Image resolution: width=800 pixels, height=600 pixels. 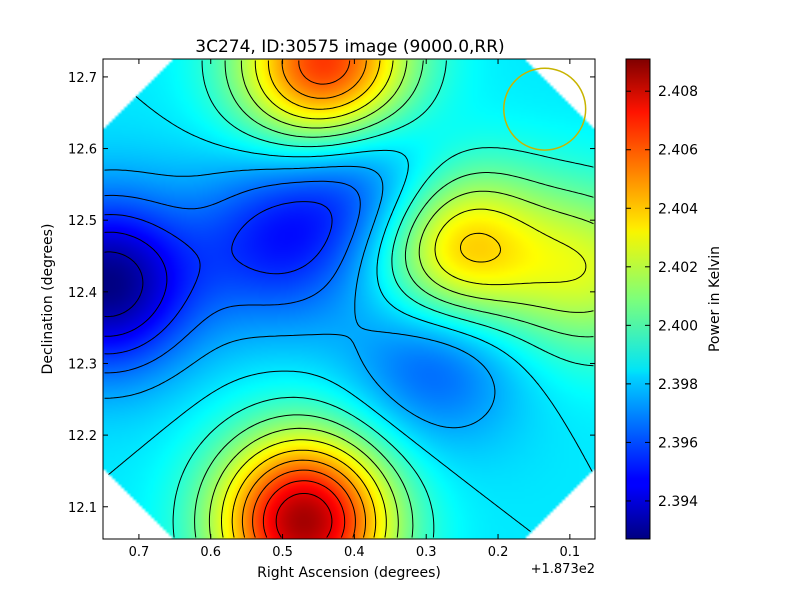 What do you see at coordinates (638, 299) in the screenshot?
I see `colorbar-gradient` at bounding box center [638, 299].